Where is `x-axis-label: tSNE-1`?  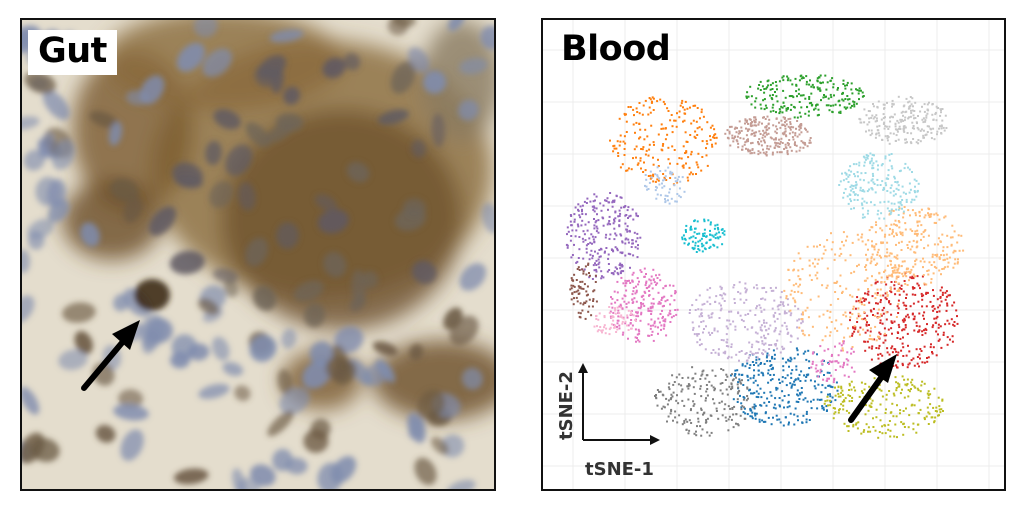
x-axis-label: tSNE-1 is located at coordinates (619, 469).